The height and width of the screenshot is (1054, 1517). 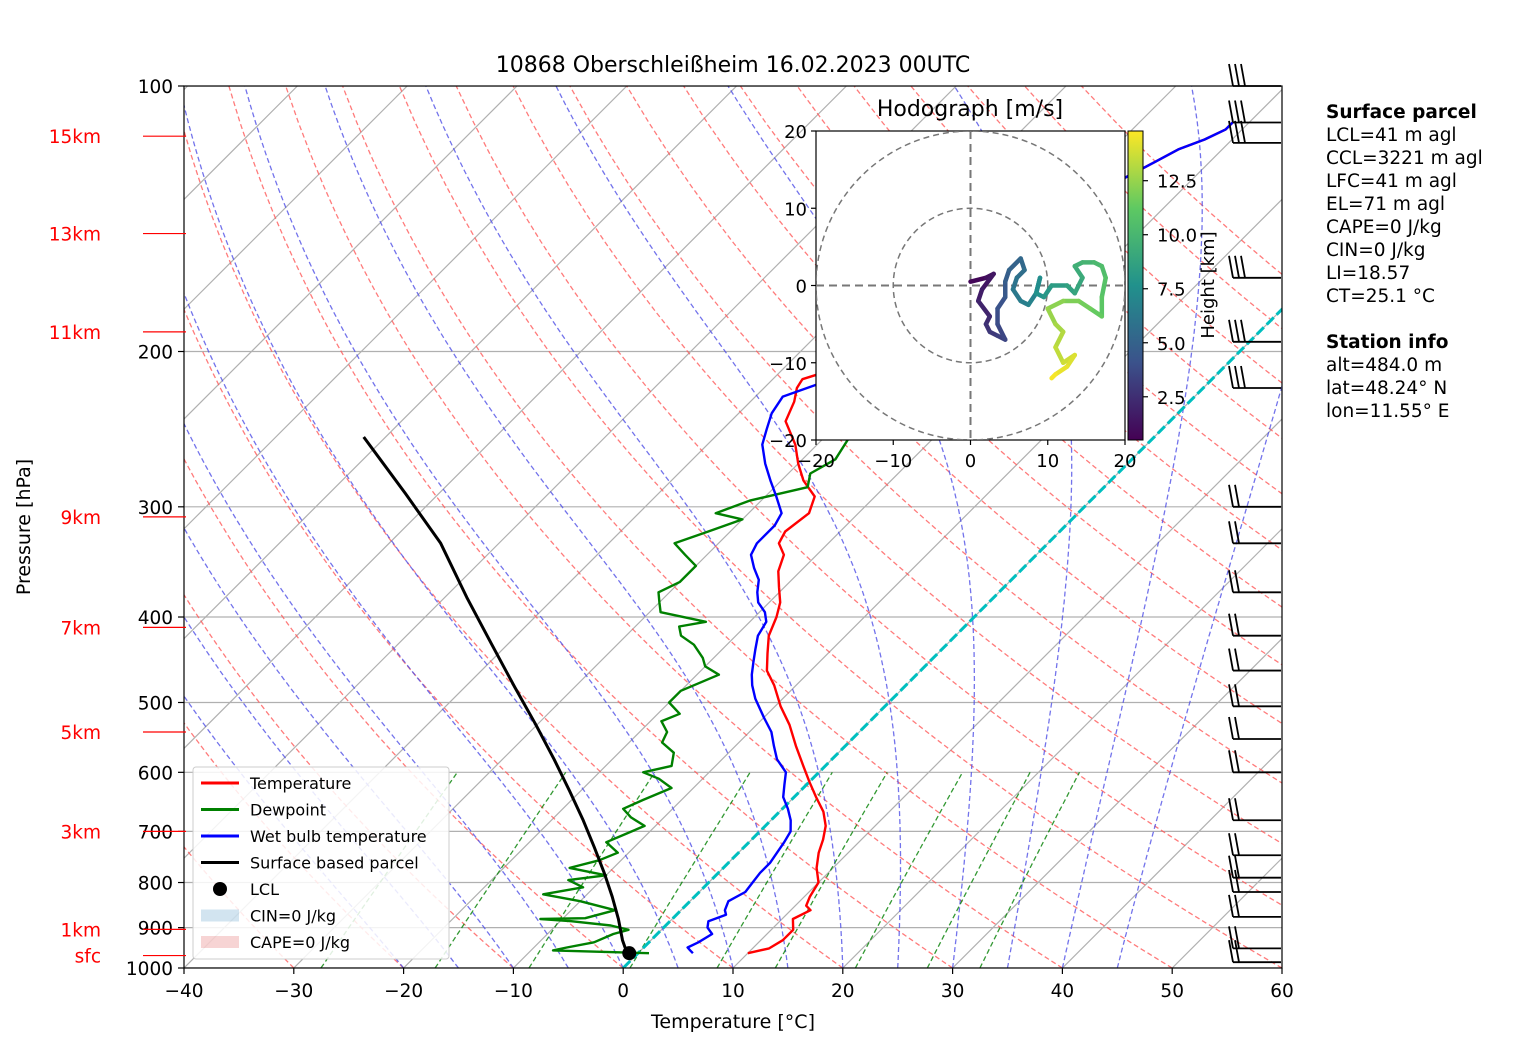 What do you see at coordinates (220, 889) in the screenshot?
I see `legend-swatch` at bounding box center [220, 889].